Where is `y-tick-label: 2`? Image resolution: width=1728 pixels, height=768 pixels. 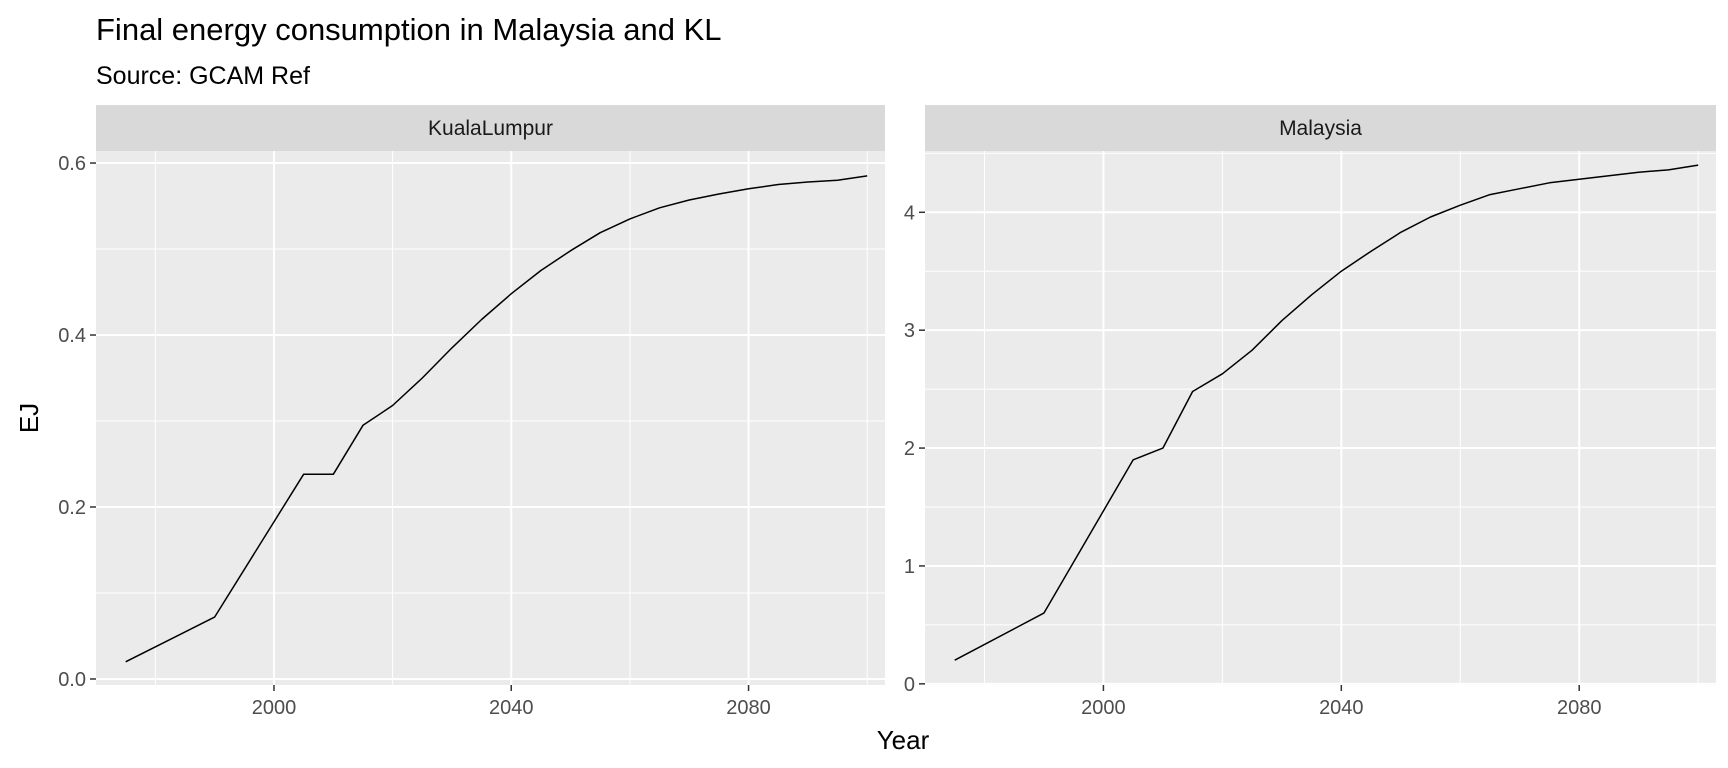 y-tick-label: 2 is located at coordinates (909, 449).